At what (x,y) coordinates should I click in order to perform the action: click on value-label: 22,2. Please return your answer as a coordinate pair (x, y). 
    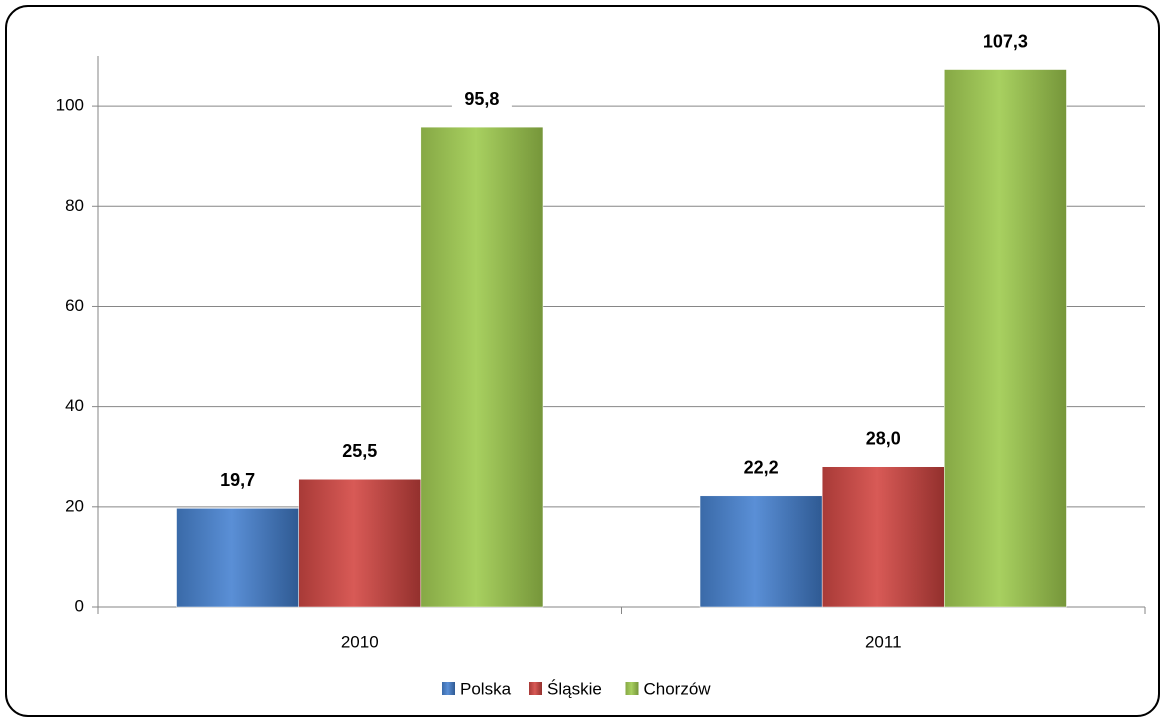
    Looking at the image, I should click on (761, 468).